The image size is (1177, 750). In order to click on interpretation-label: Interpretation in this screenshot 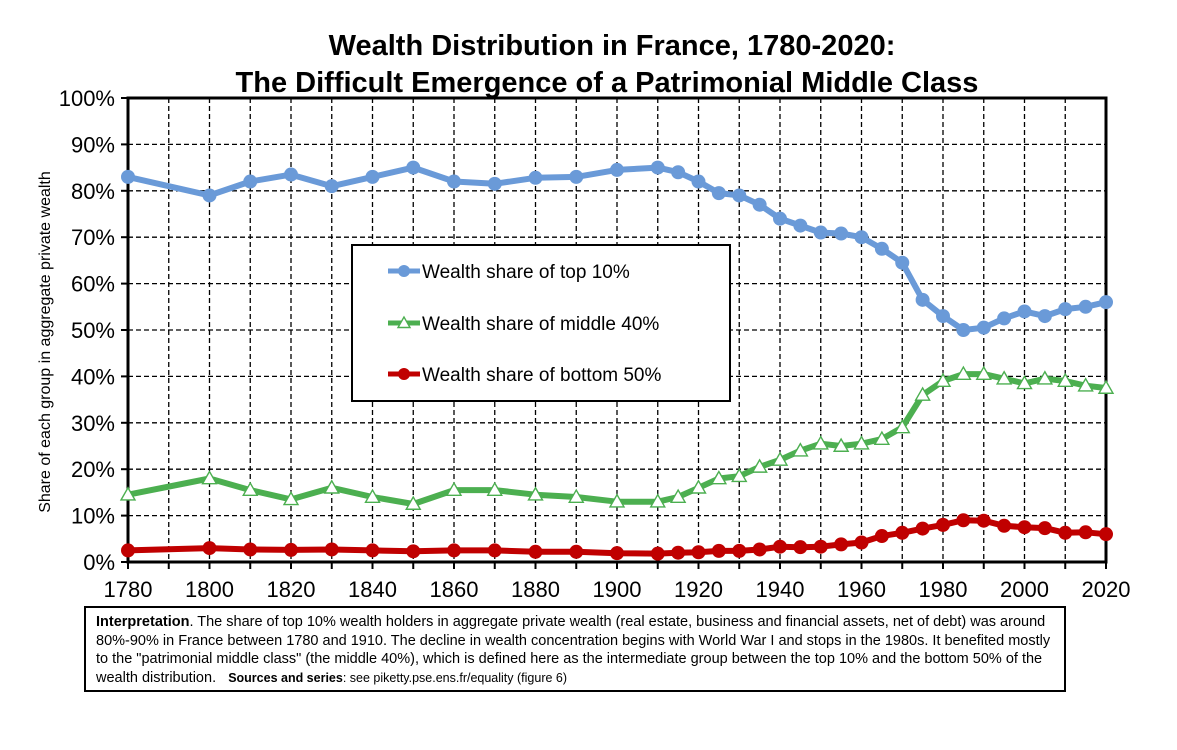, I will do `click(143, 622)`.